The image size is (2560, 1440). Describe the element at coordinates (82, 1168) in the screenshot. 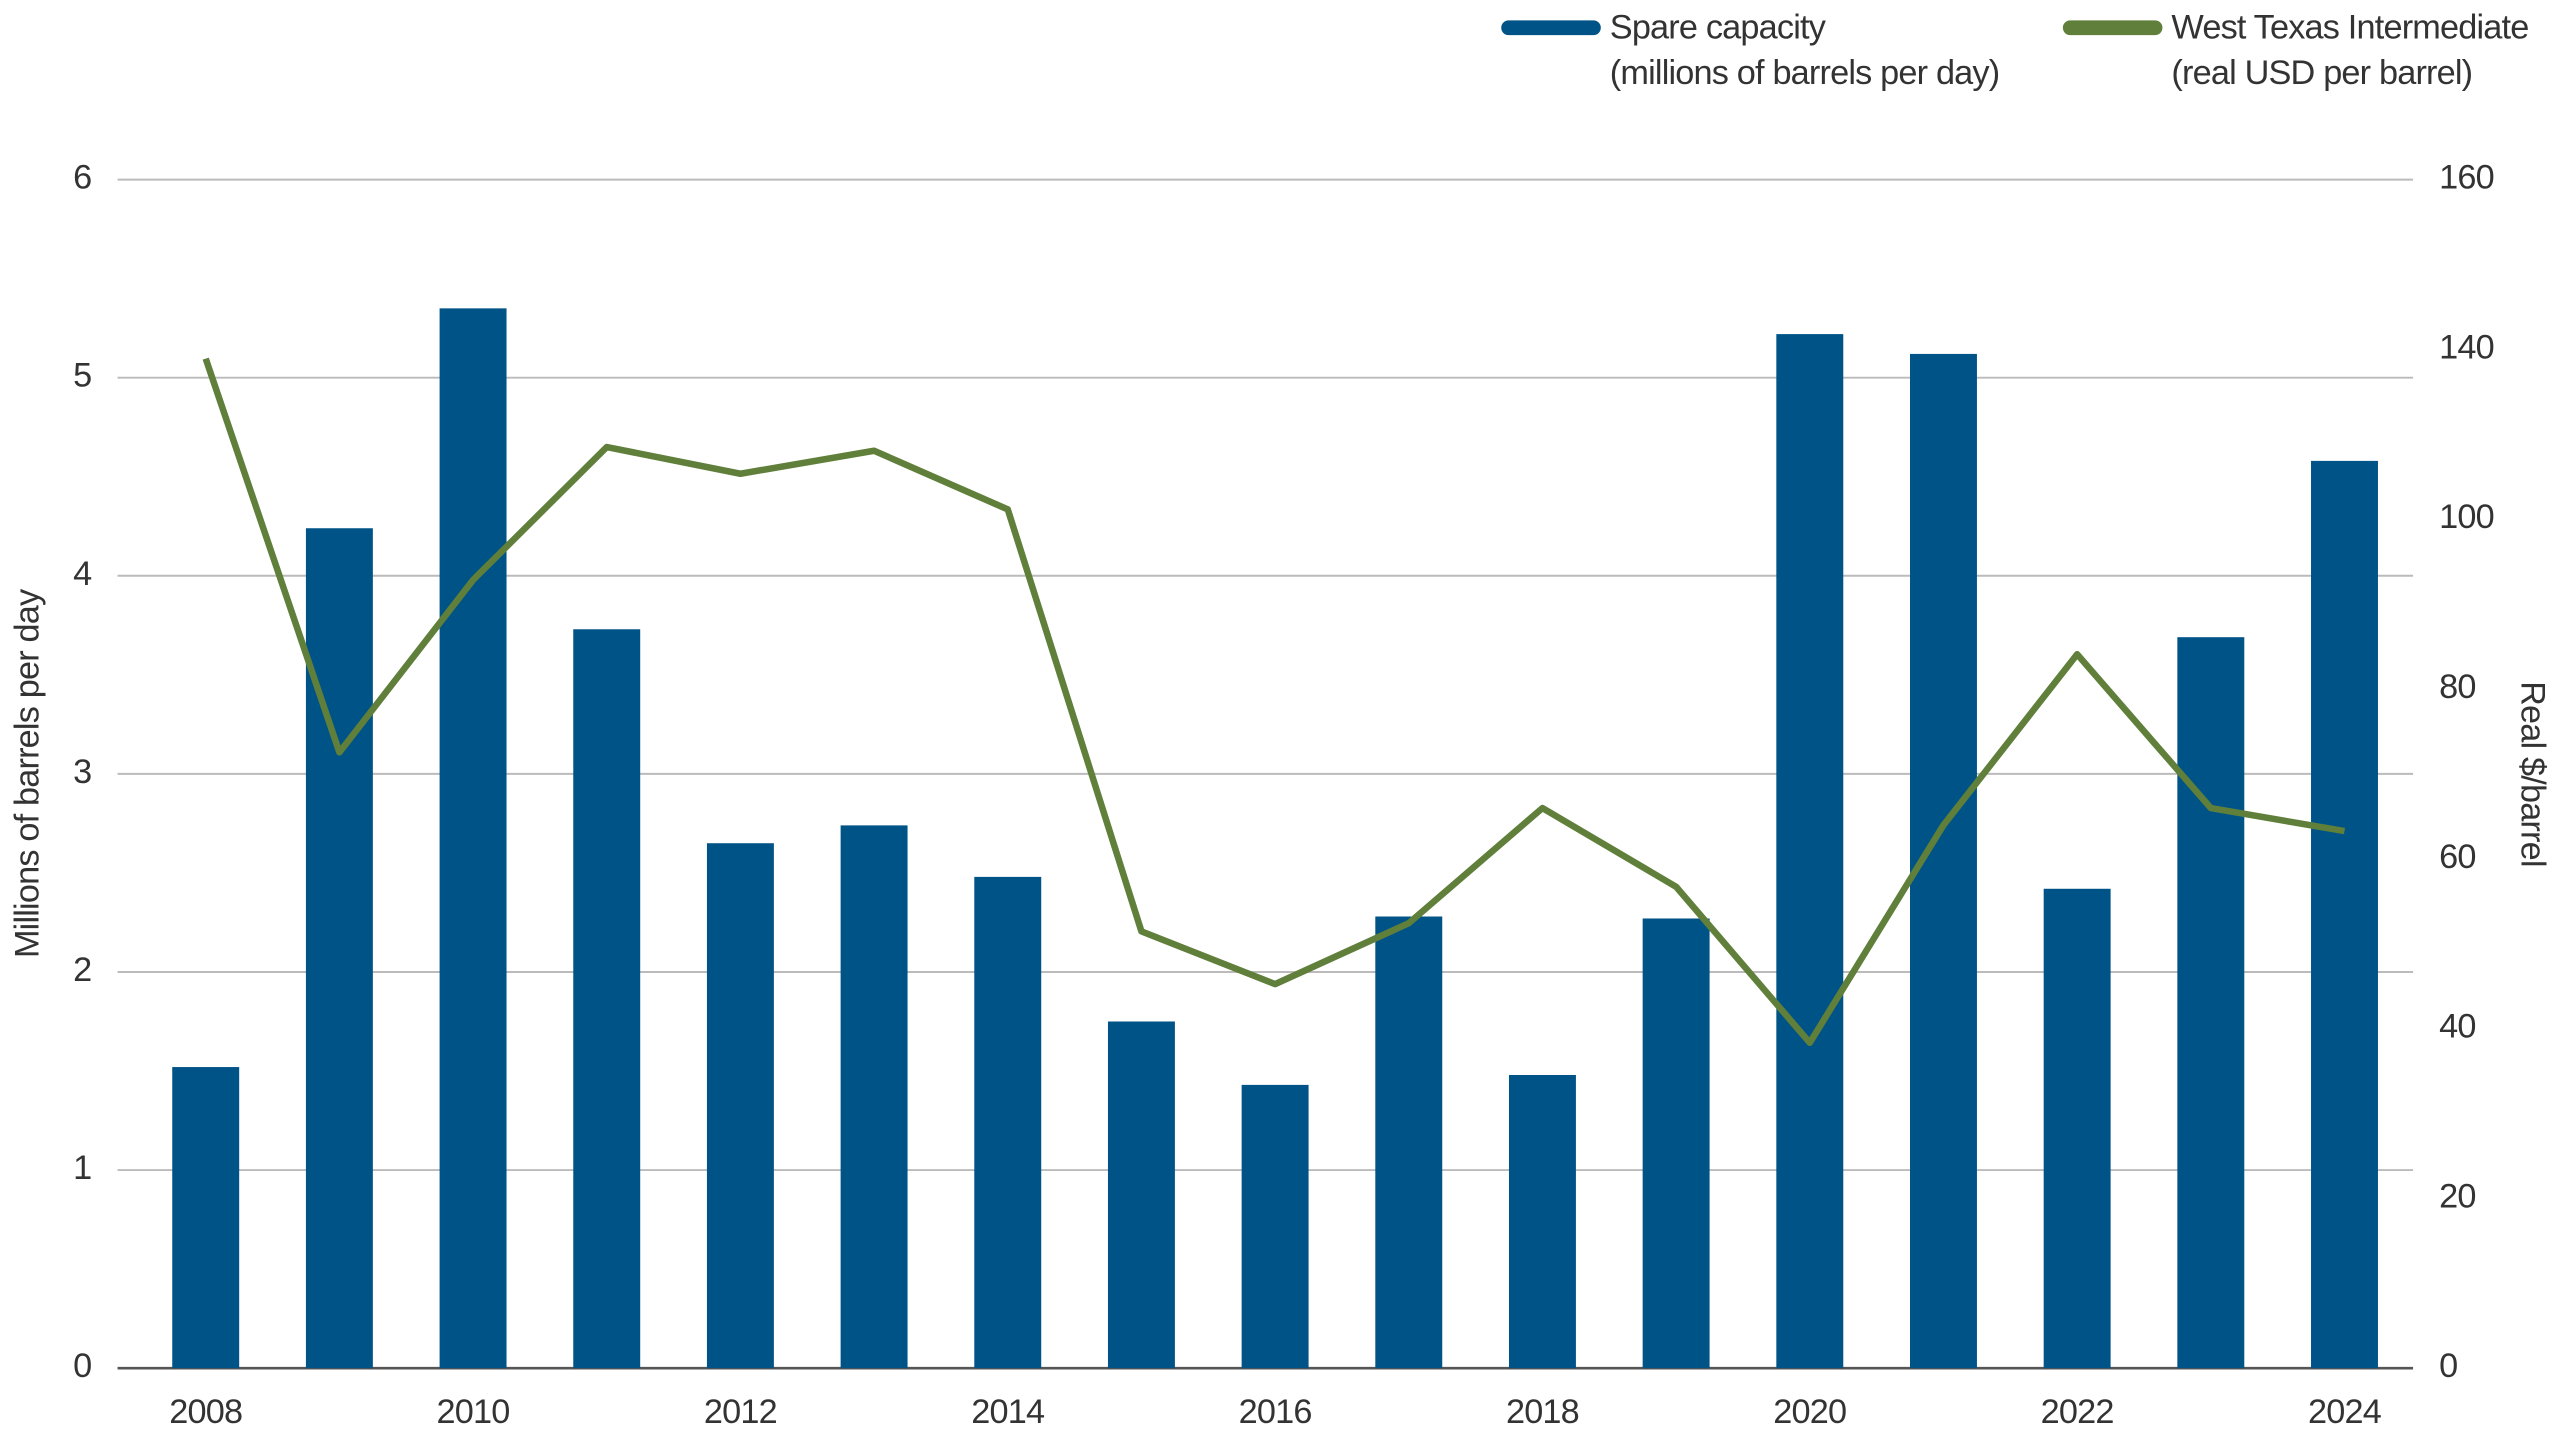

I see `y-tick-label: 1` at that location.